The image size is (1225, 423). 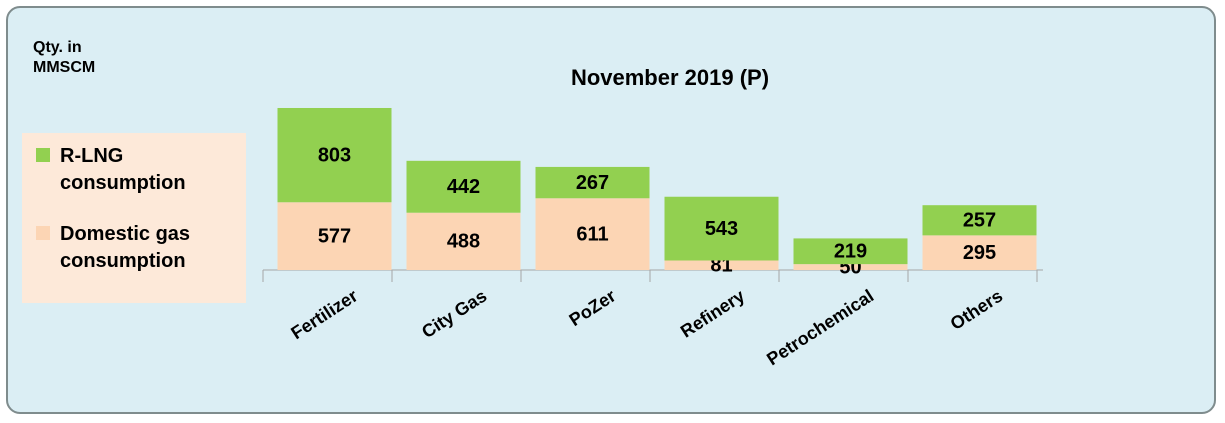 I want to click on legend-item: R-LNG consumption, so click(x=136, y=170).